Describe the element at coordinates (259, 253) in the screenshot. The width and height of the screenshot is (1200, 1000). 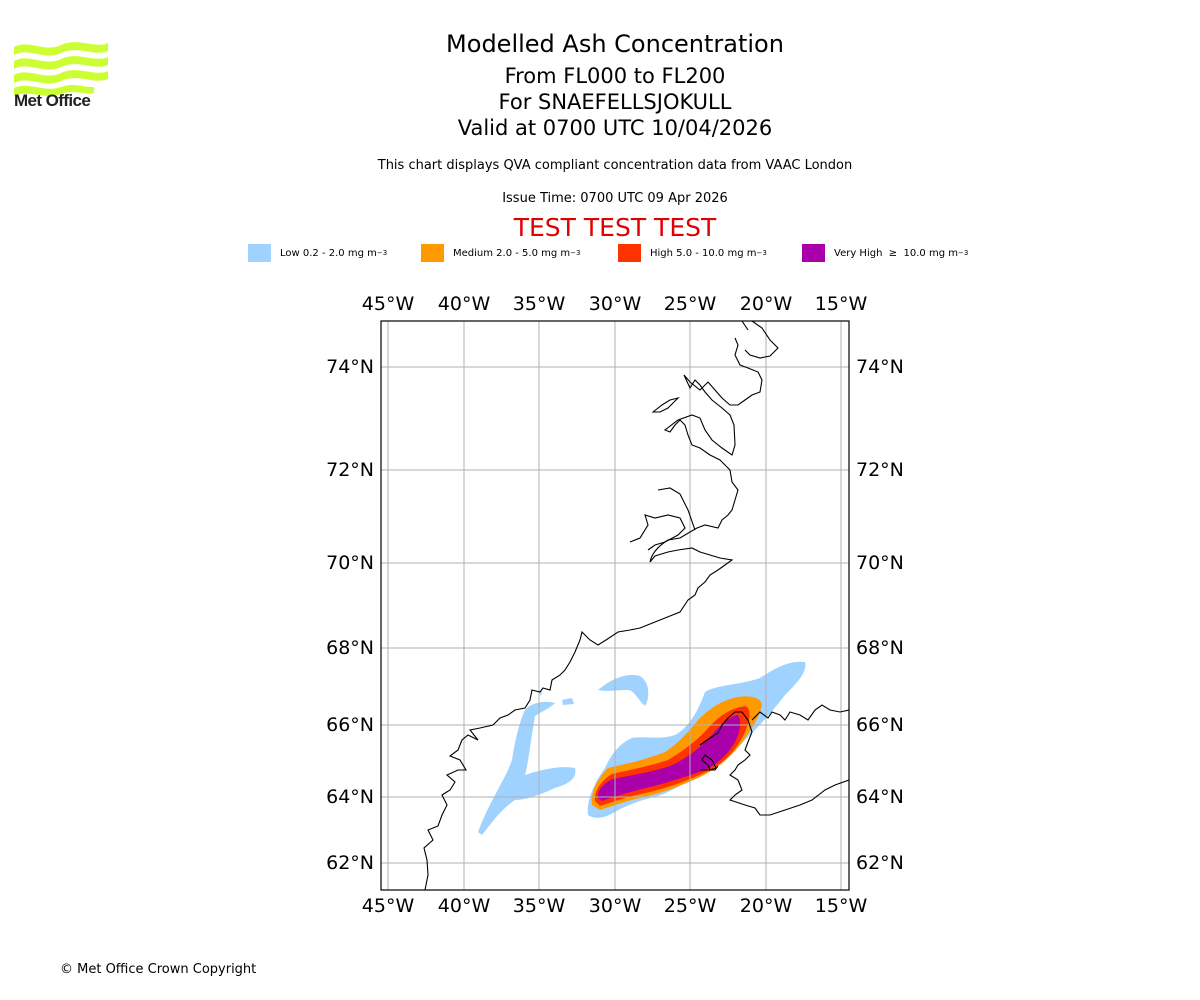
I see `legend-swatch-low` at that location.